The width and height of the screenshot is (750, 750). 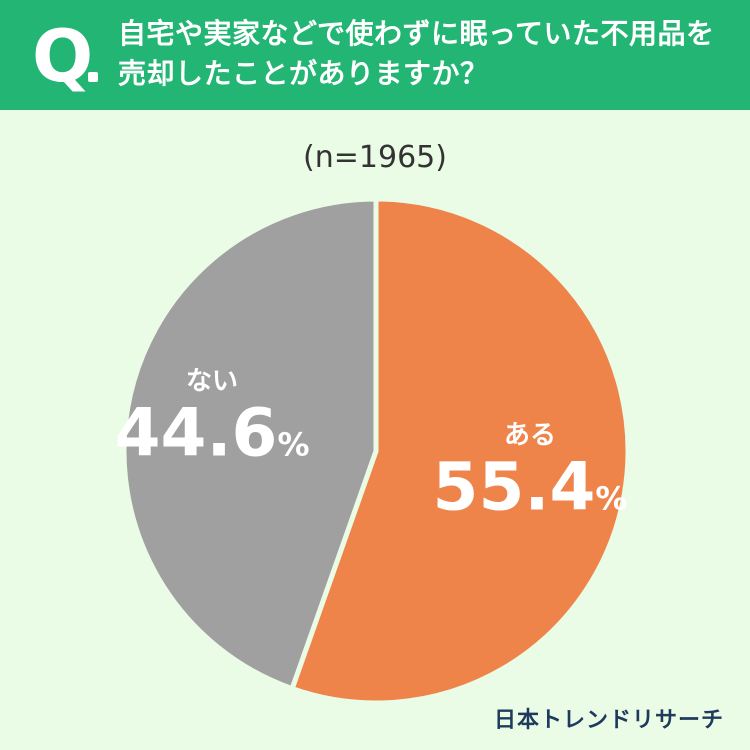 I want to click on question-line-1: 自宅や実家などで使わずに眠っていた不用品を, so click(x=416, y=33).